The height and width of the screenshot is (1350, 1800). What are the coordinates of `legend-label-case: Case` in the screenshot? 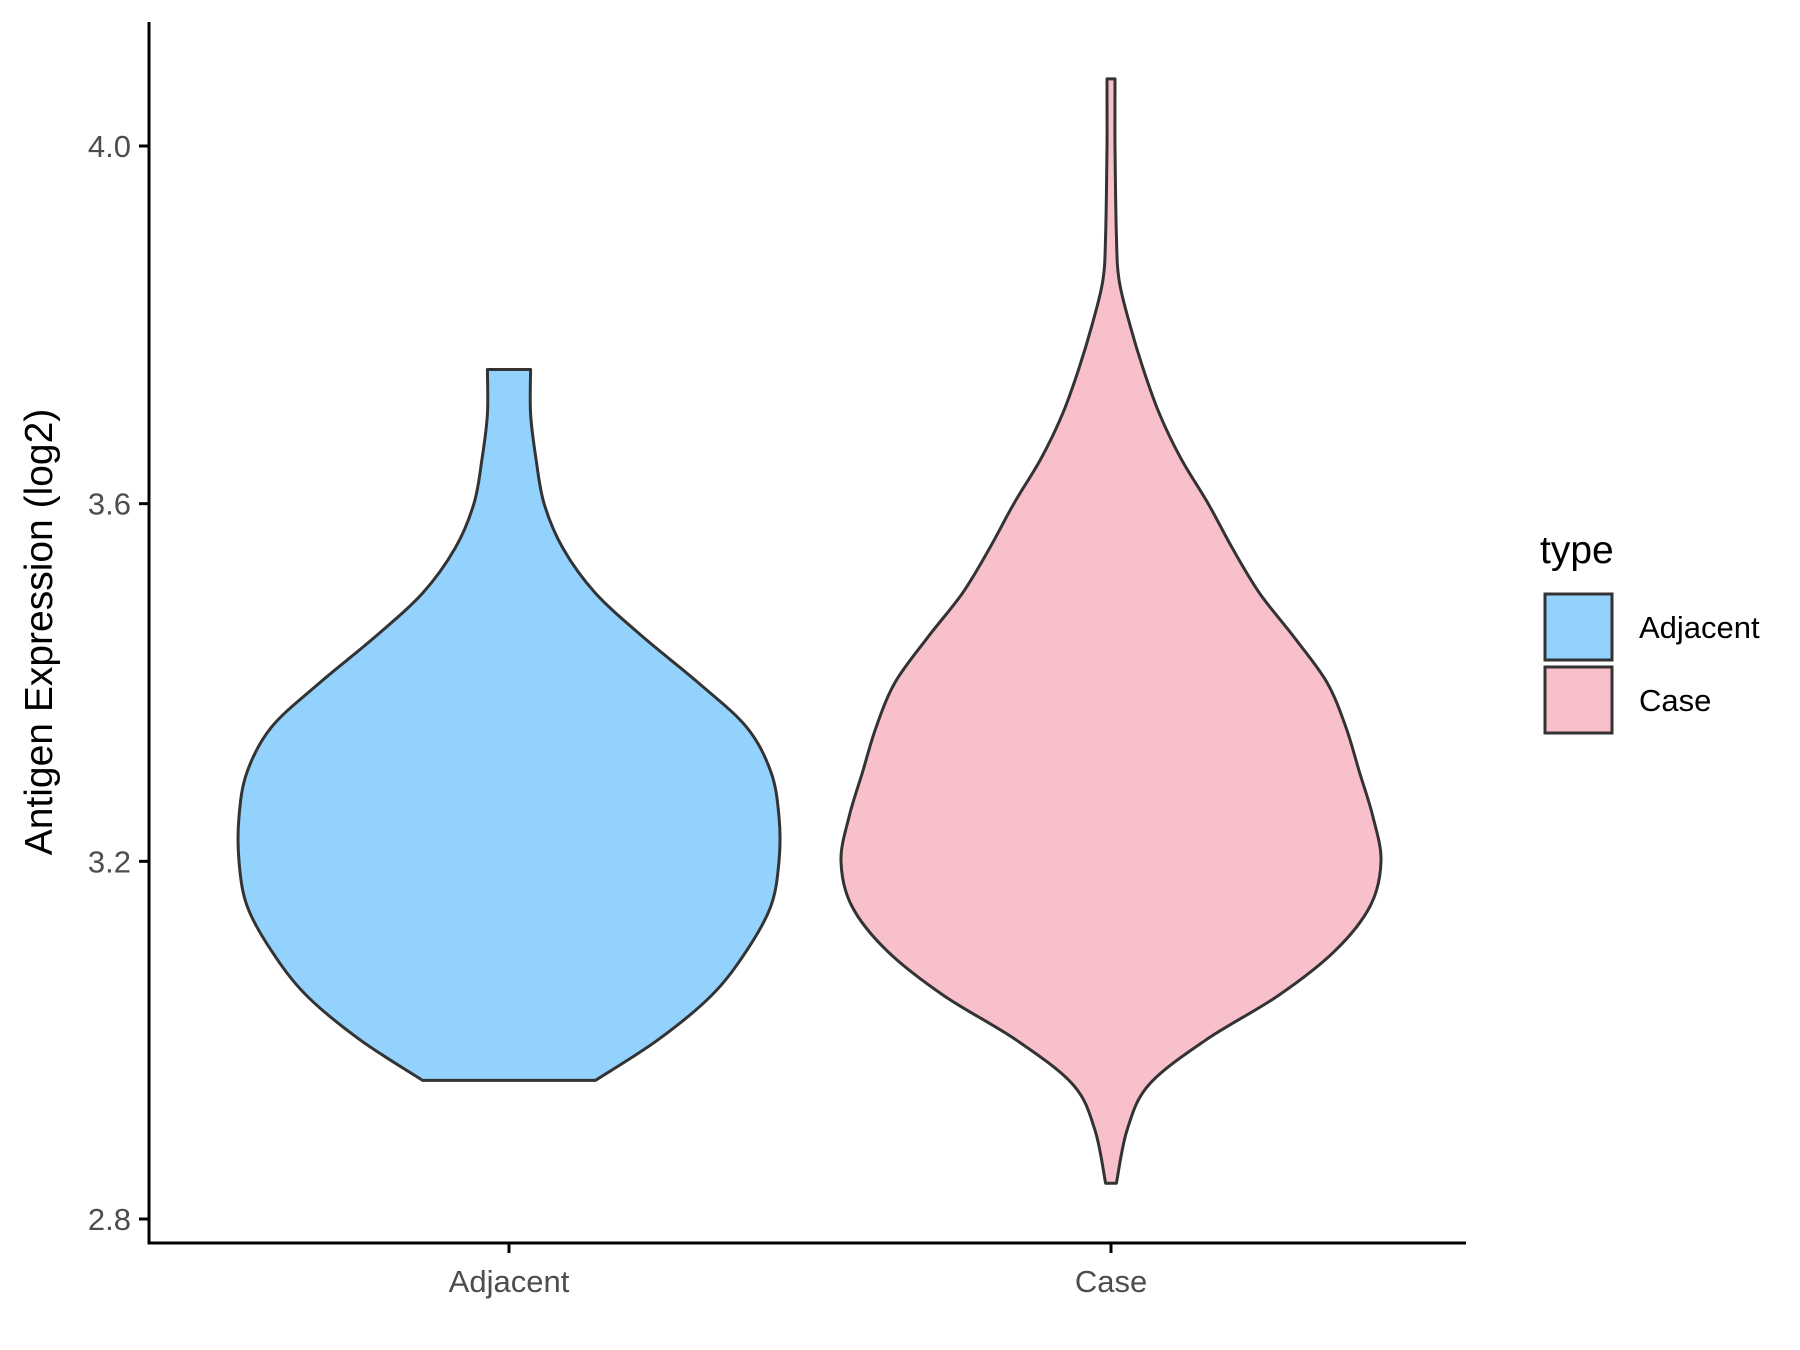 It's located at (1675, 700).